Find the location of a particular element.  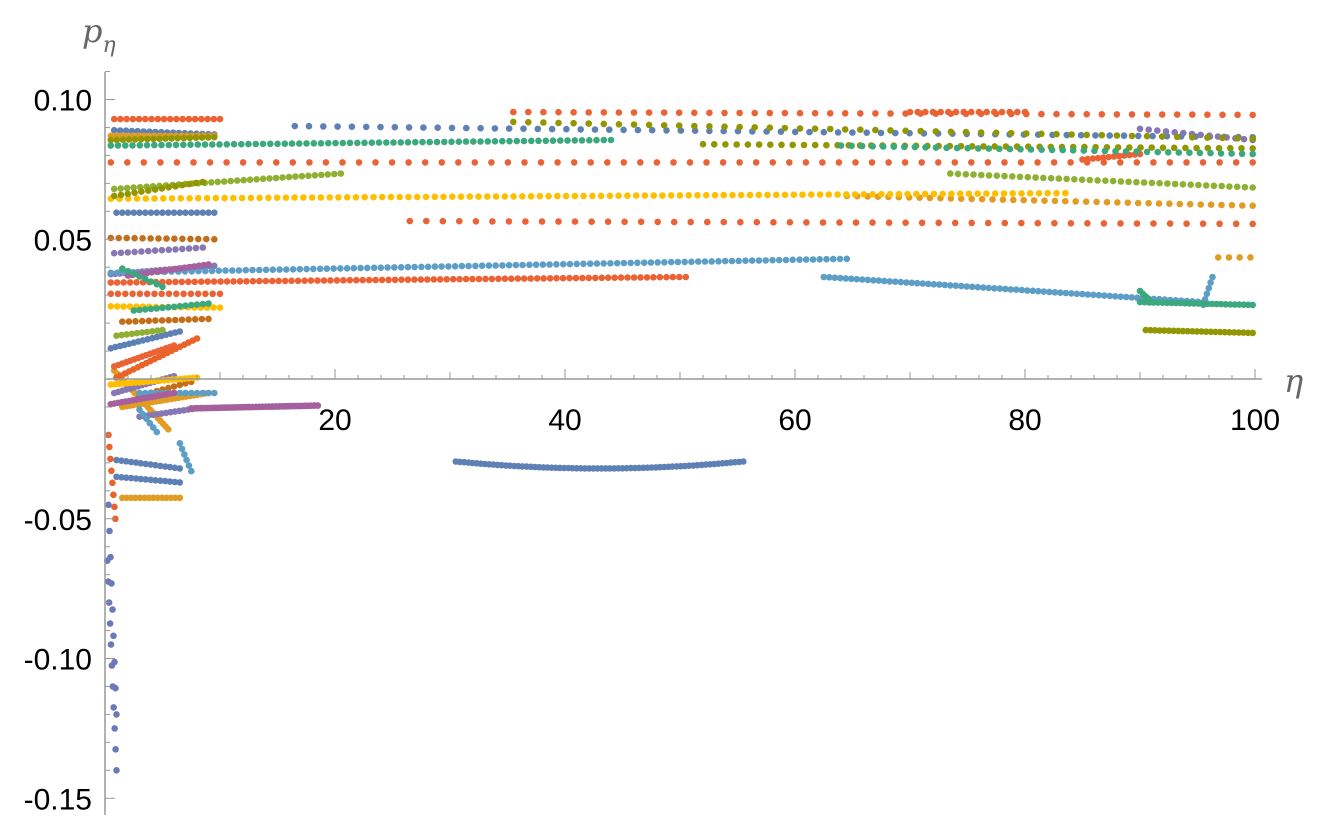

y-tick-label: 0.10 is located at coordinates (63, 101).